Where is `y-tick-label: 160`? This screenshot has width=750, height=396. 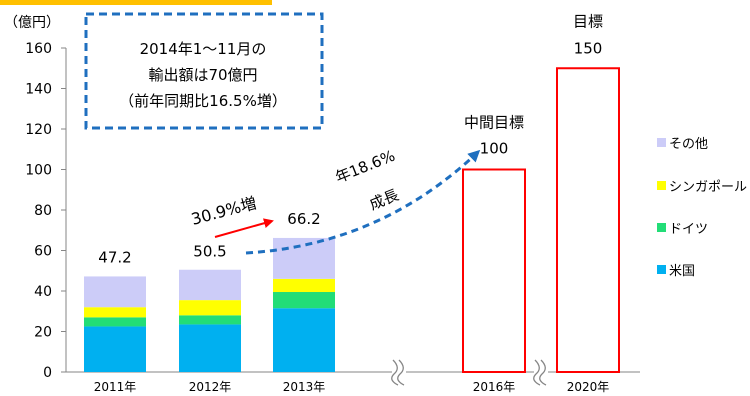
y-tick-label: 160 is located at coordinates (38, 49).